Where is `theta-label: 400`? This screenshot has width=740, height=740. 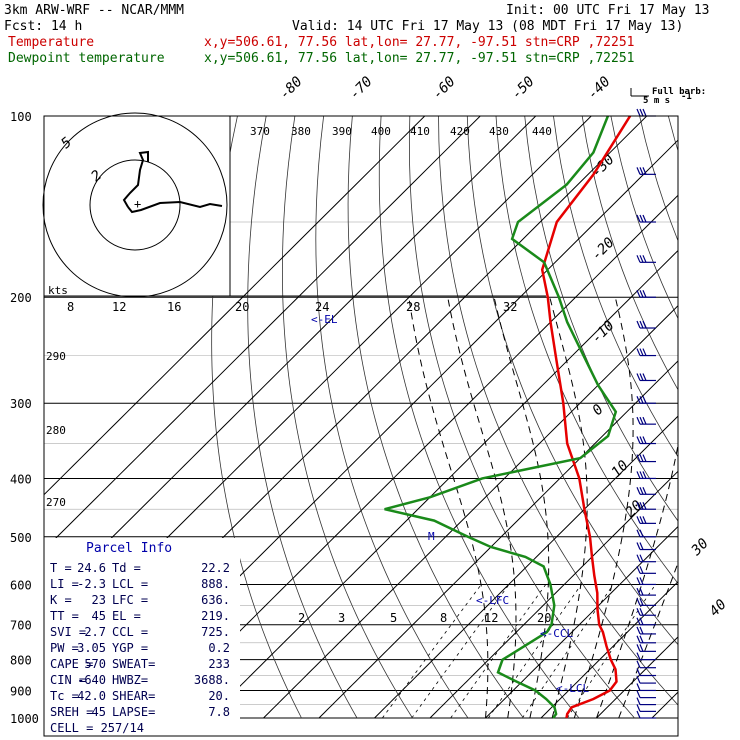 theta-label: 400 is located at coordinates (381, 131).